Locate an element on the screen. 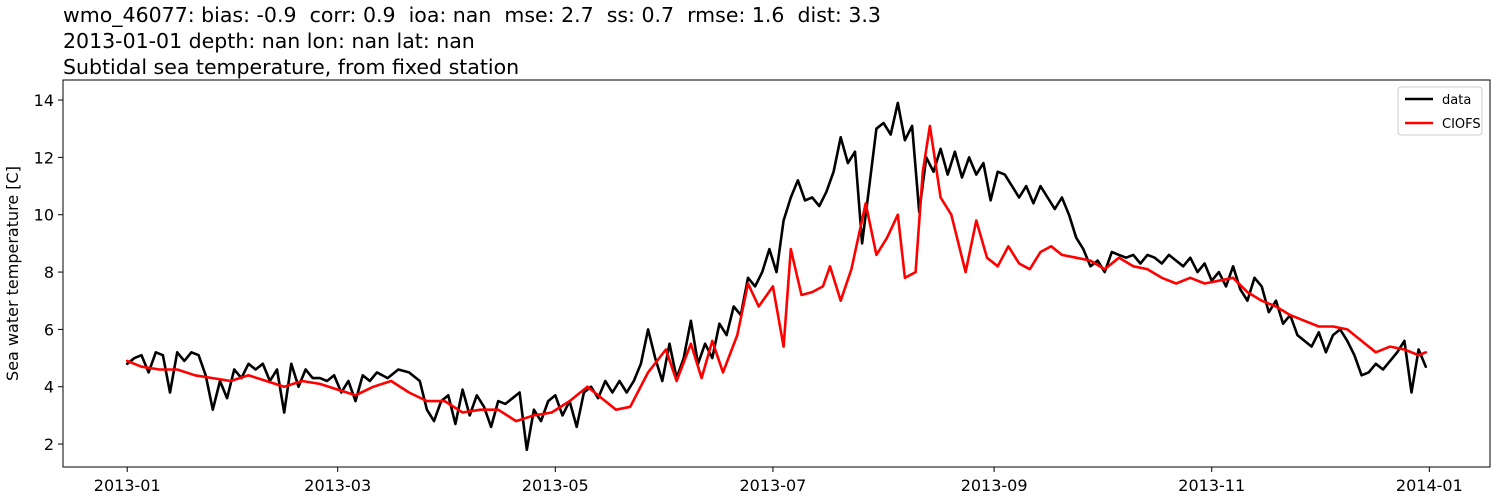  y-tick-label: 14 is located at coordinates (44, 100).